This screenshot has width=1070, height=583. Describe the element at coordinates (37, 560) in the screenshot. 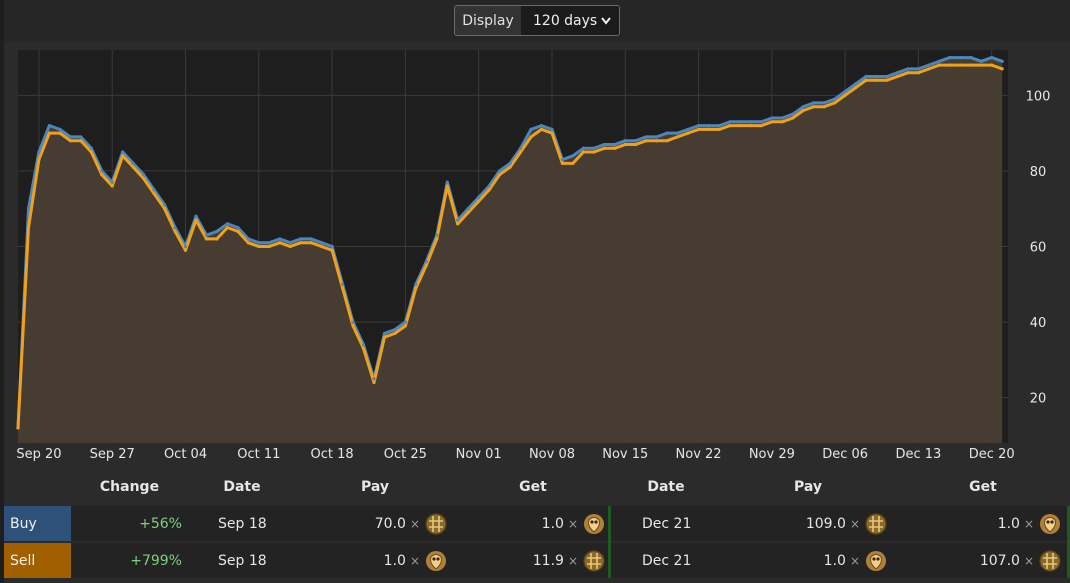

I see `row-label-sell: Sell` at that location.